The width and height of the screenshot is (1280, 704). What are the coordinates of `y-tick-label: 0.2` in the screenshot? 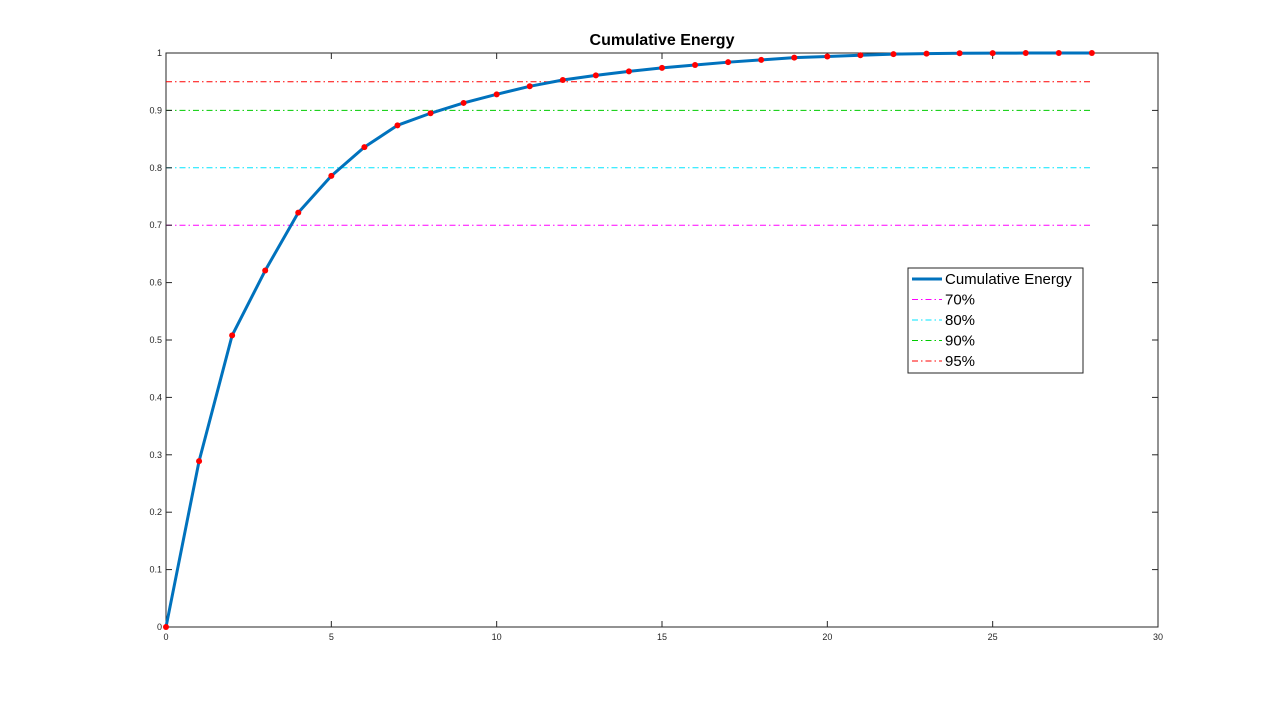 It's located at (155, 512).